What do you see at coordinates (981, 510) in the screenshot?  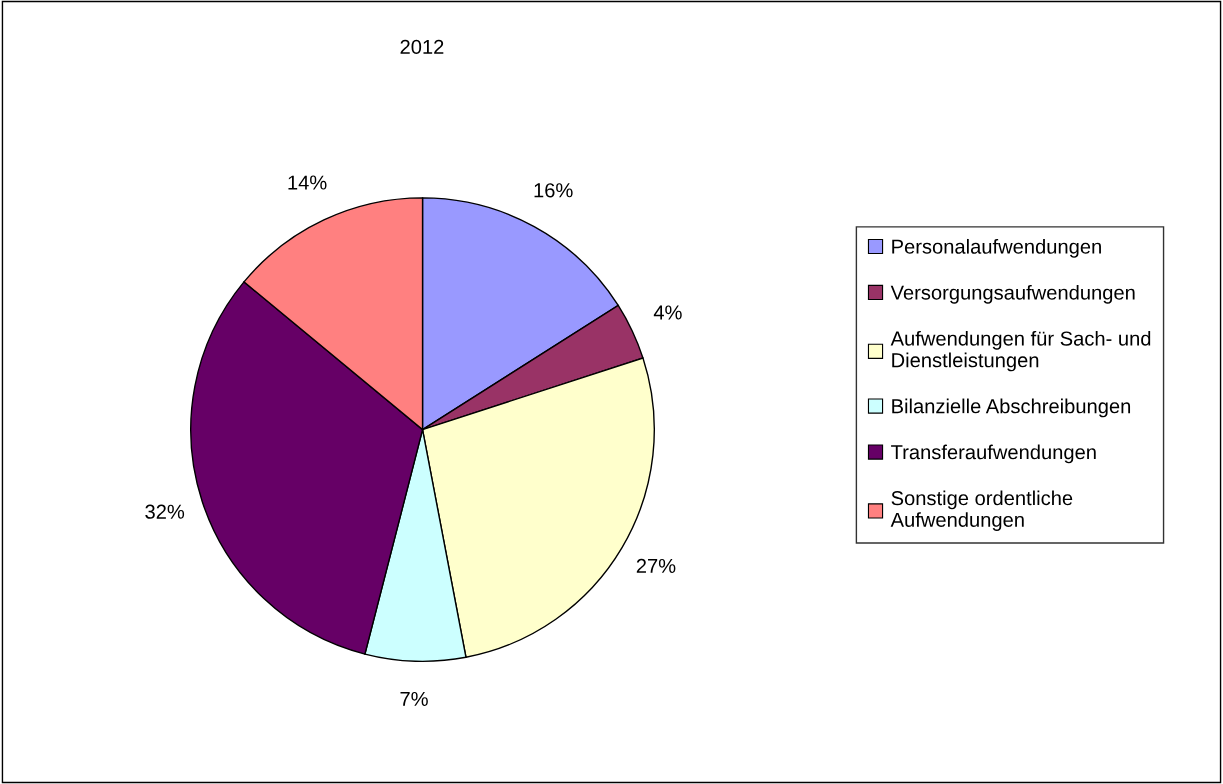 I see `legend-label: Sonstige ordentliche Aufwendungen` at bounding box center [981, 510].